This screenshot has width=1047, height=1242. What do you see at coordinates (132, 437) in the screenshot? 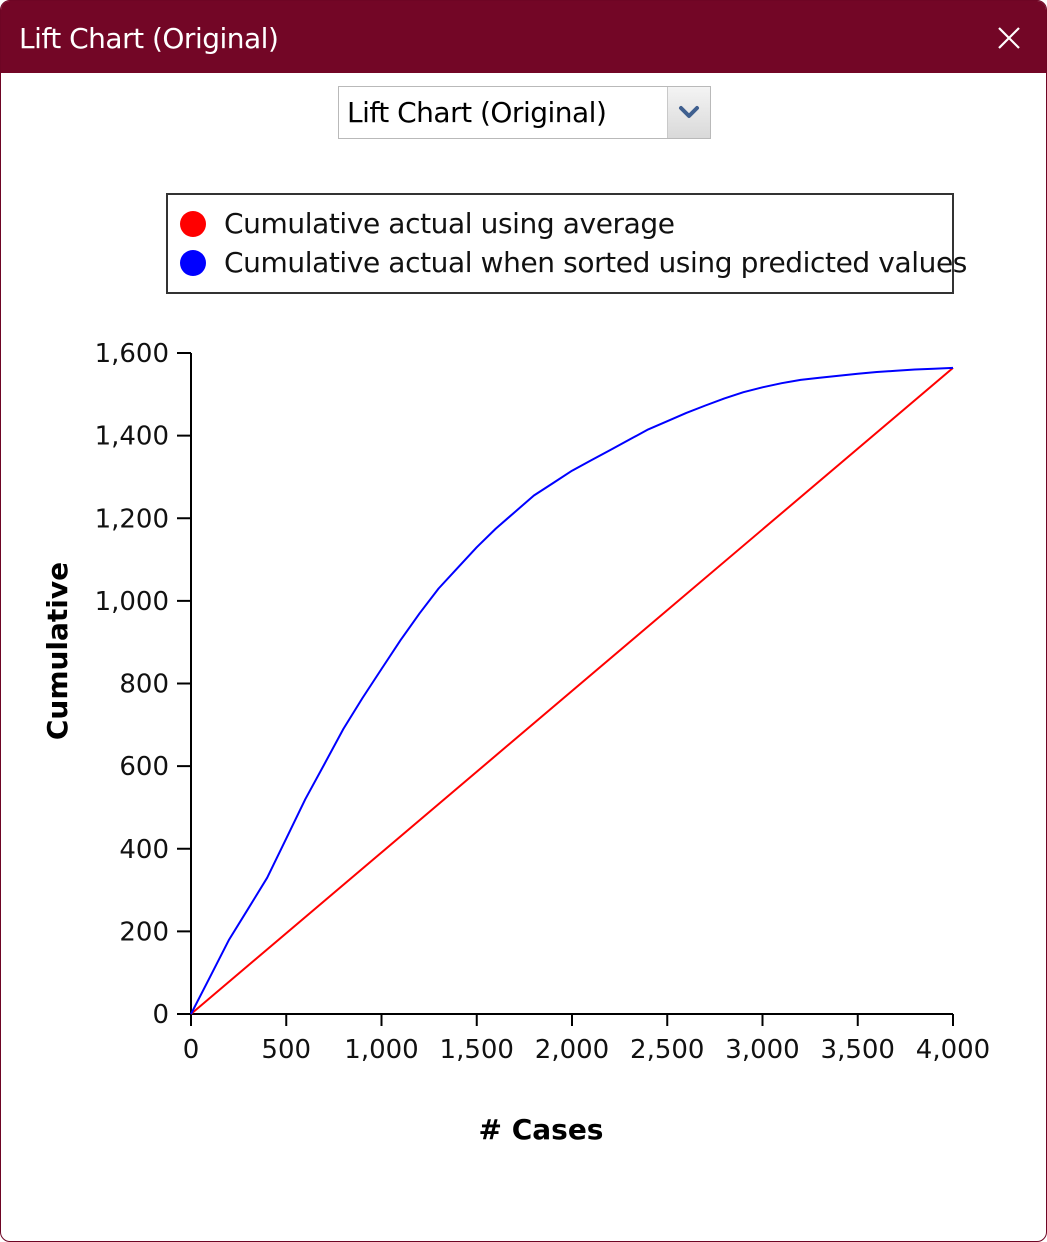
I see `y-tick-label: 1,400` at bounding box center [132, 437].